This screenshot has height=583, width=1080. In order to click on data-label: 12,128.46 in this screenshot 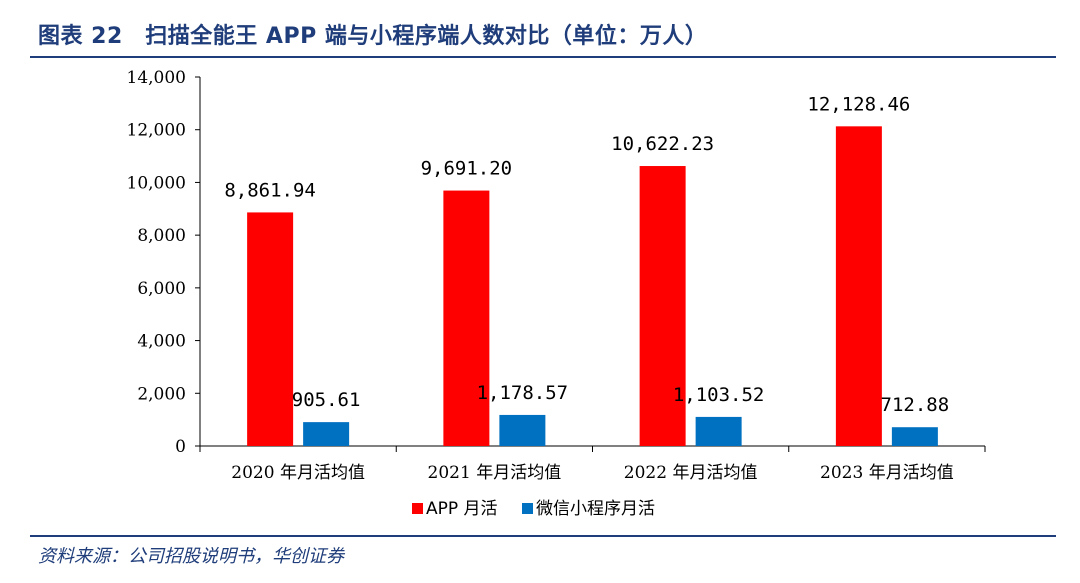, I will do `click(858, 104)`.